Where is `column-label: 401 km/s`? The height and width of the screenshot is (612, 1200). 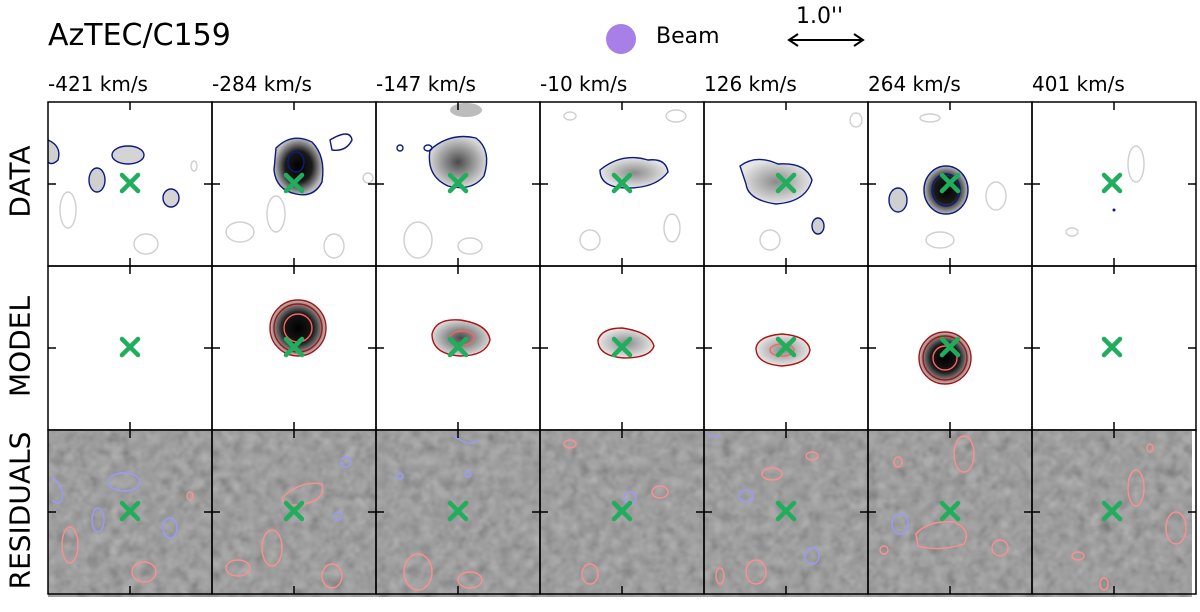 column-label: 401 km/s is located at coordinates (1078, 84).